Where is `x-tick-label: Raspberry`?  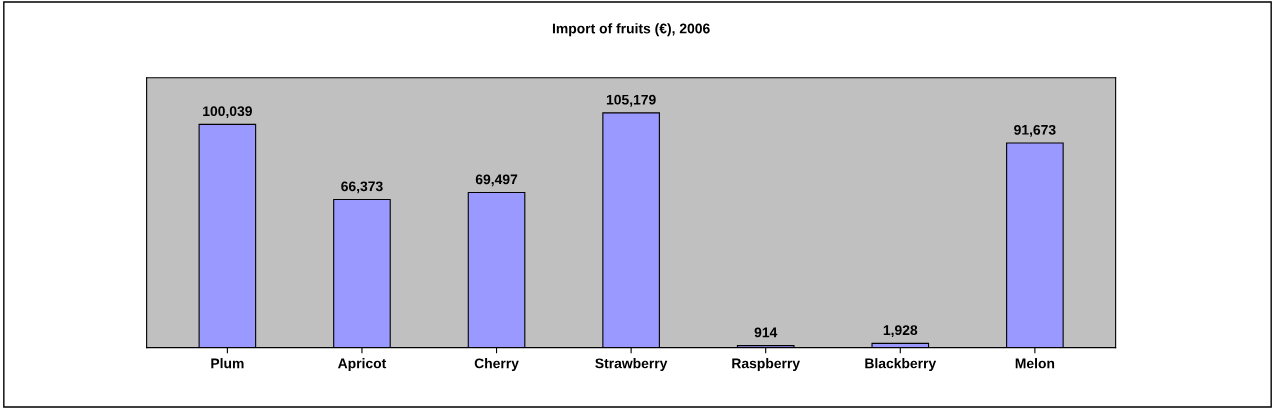 x-tick-label: Raspberry is located at coordinates (766, 365).